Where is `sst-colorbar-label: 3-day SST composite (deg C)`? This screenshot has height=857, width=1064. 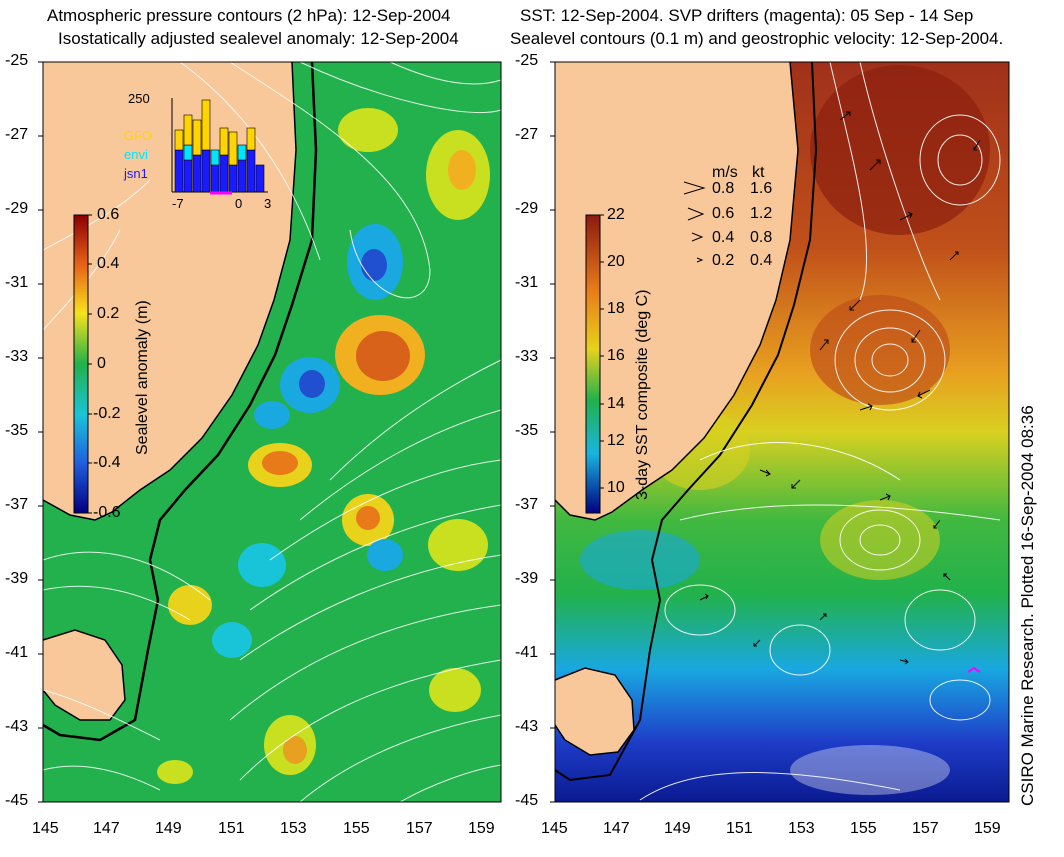
sst-colorbar-label: 3-day SST composite (deg C) is located at coordinates (642, 394).